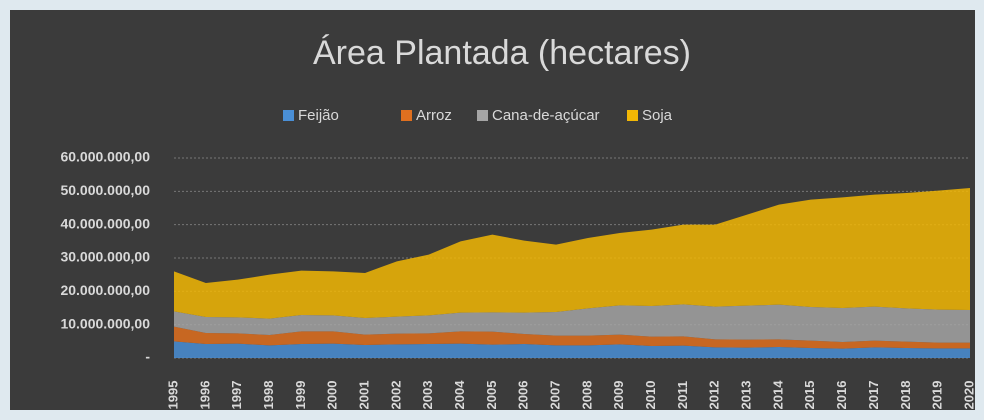 This screenshot has width=984, height=420. Describe the element at coordinates (434, 115) in the screenshot. I see `legend-label: Arroz` at that location.